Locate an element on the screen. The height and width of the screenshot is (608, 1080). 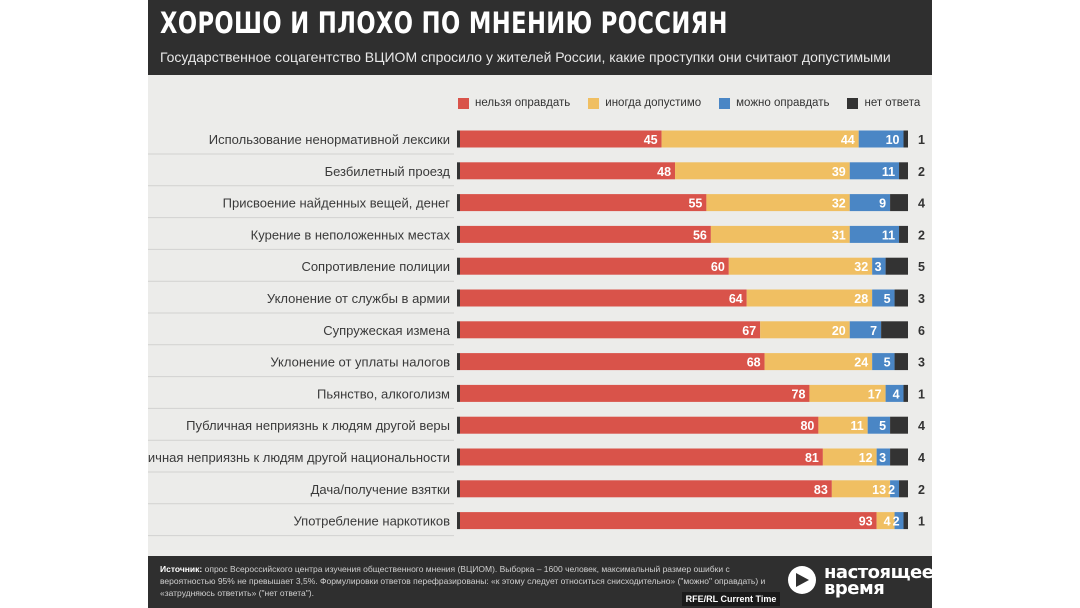
legend-item-2: можно оправдать is located at coordinates (774, 103).